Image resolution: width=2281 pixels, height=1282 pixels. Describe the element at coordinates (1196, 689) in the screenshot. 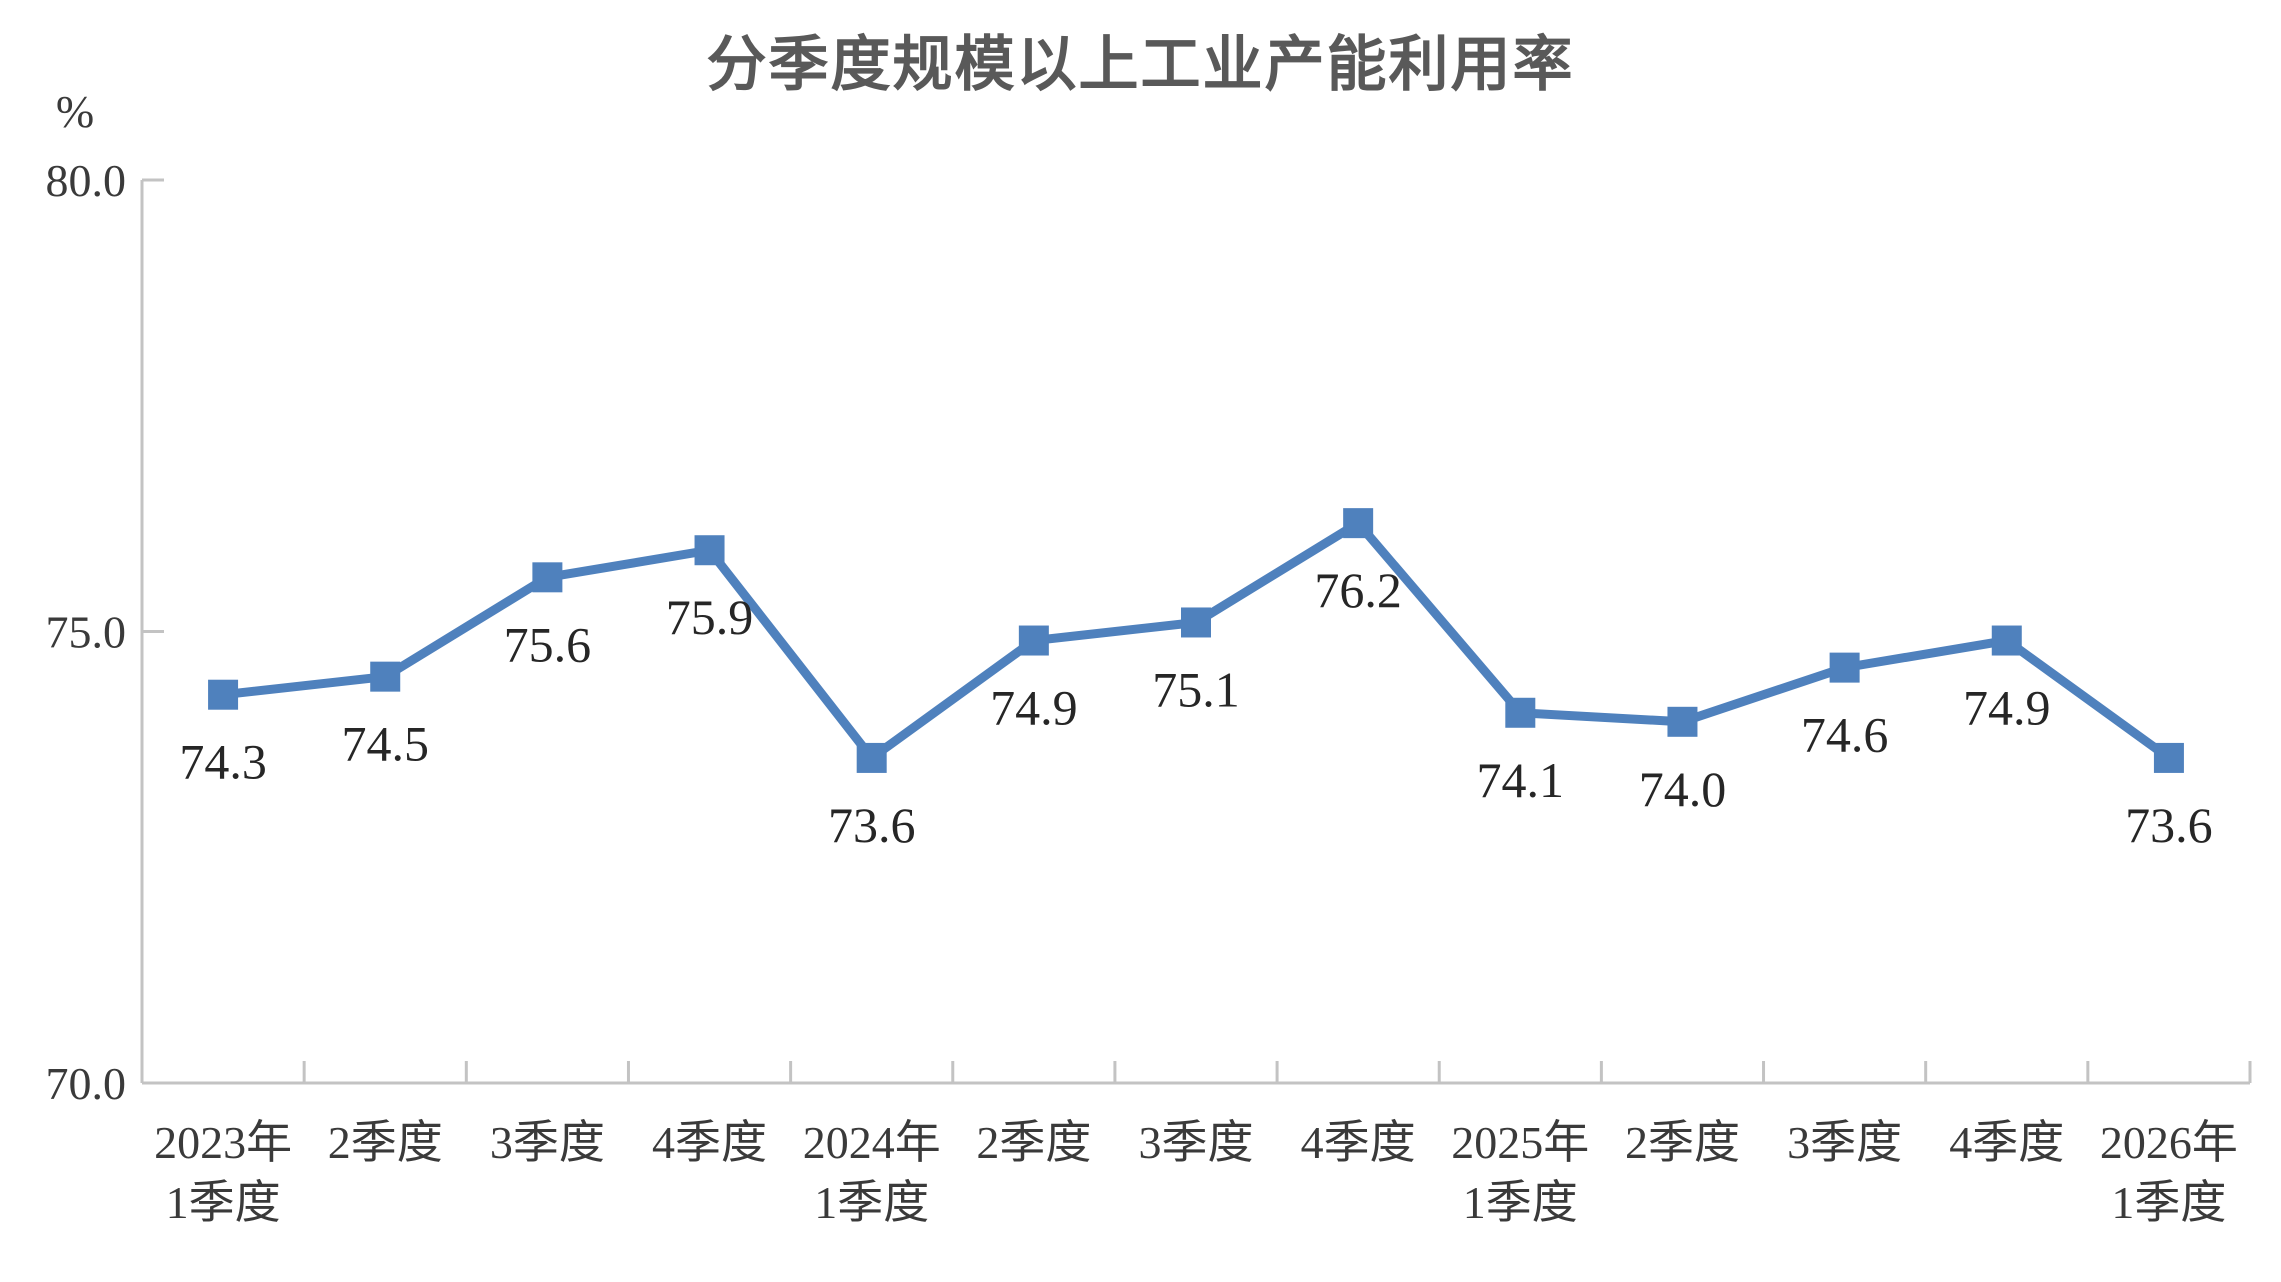

I see `data-point-label: 75.1` at that location.